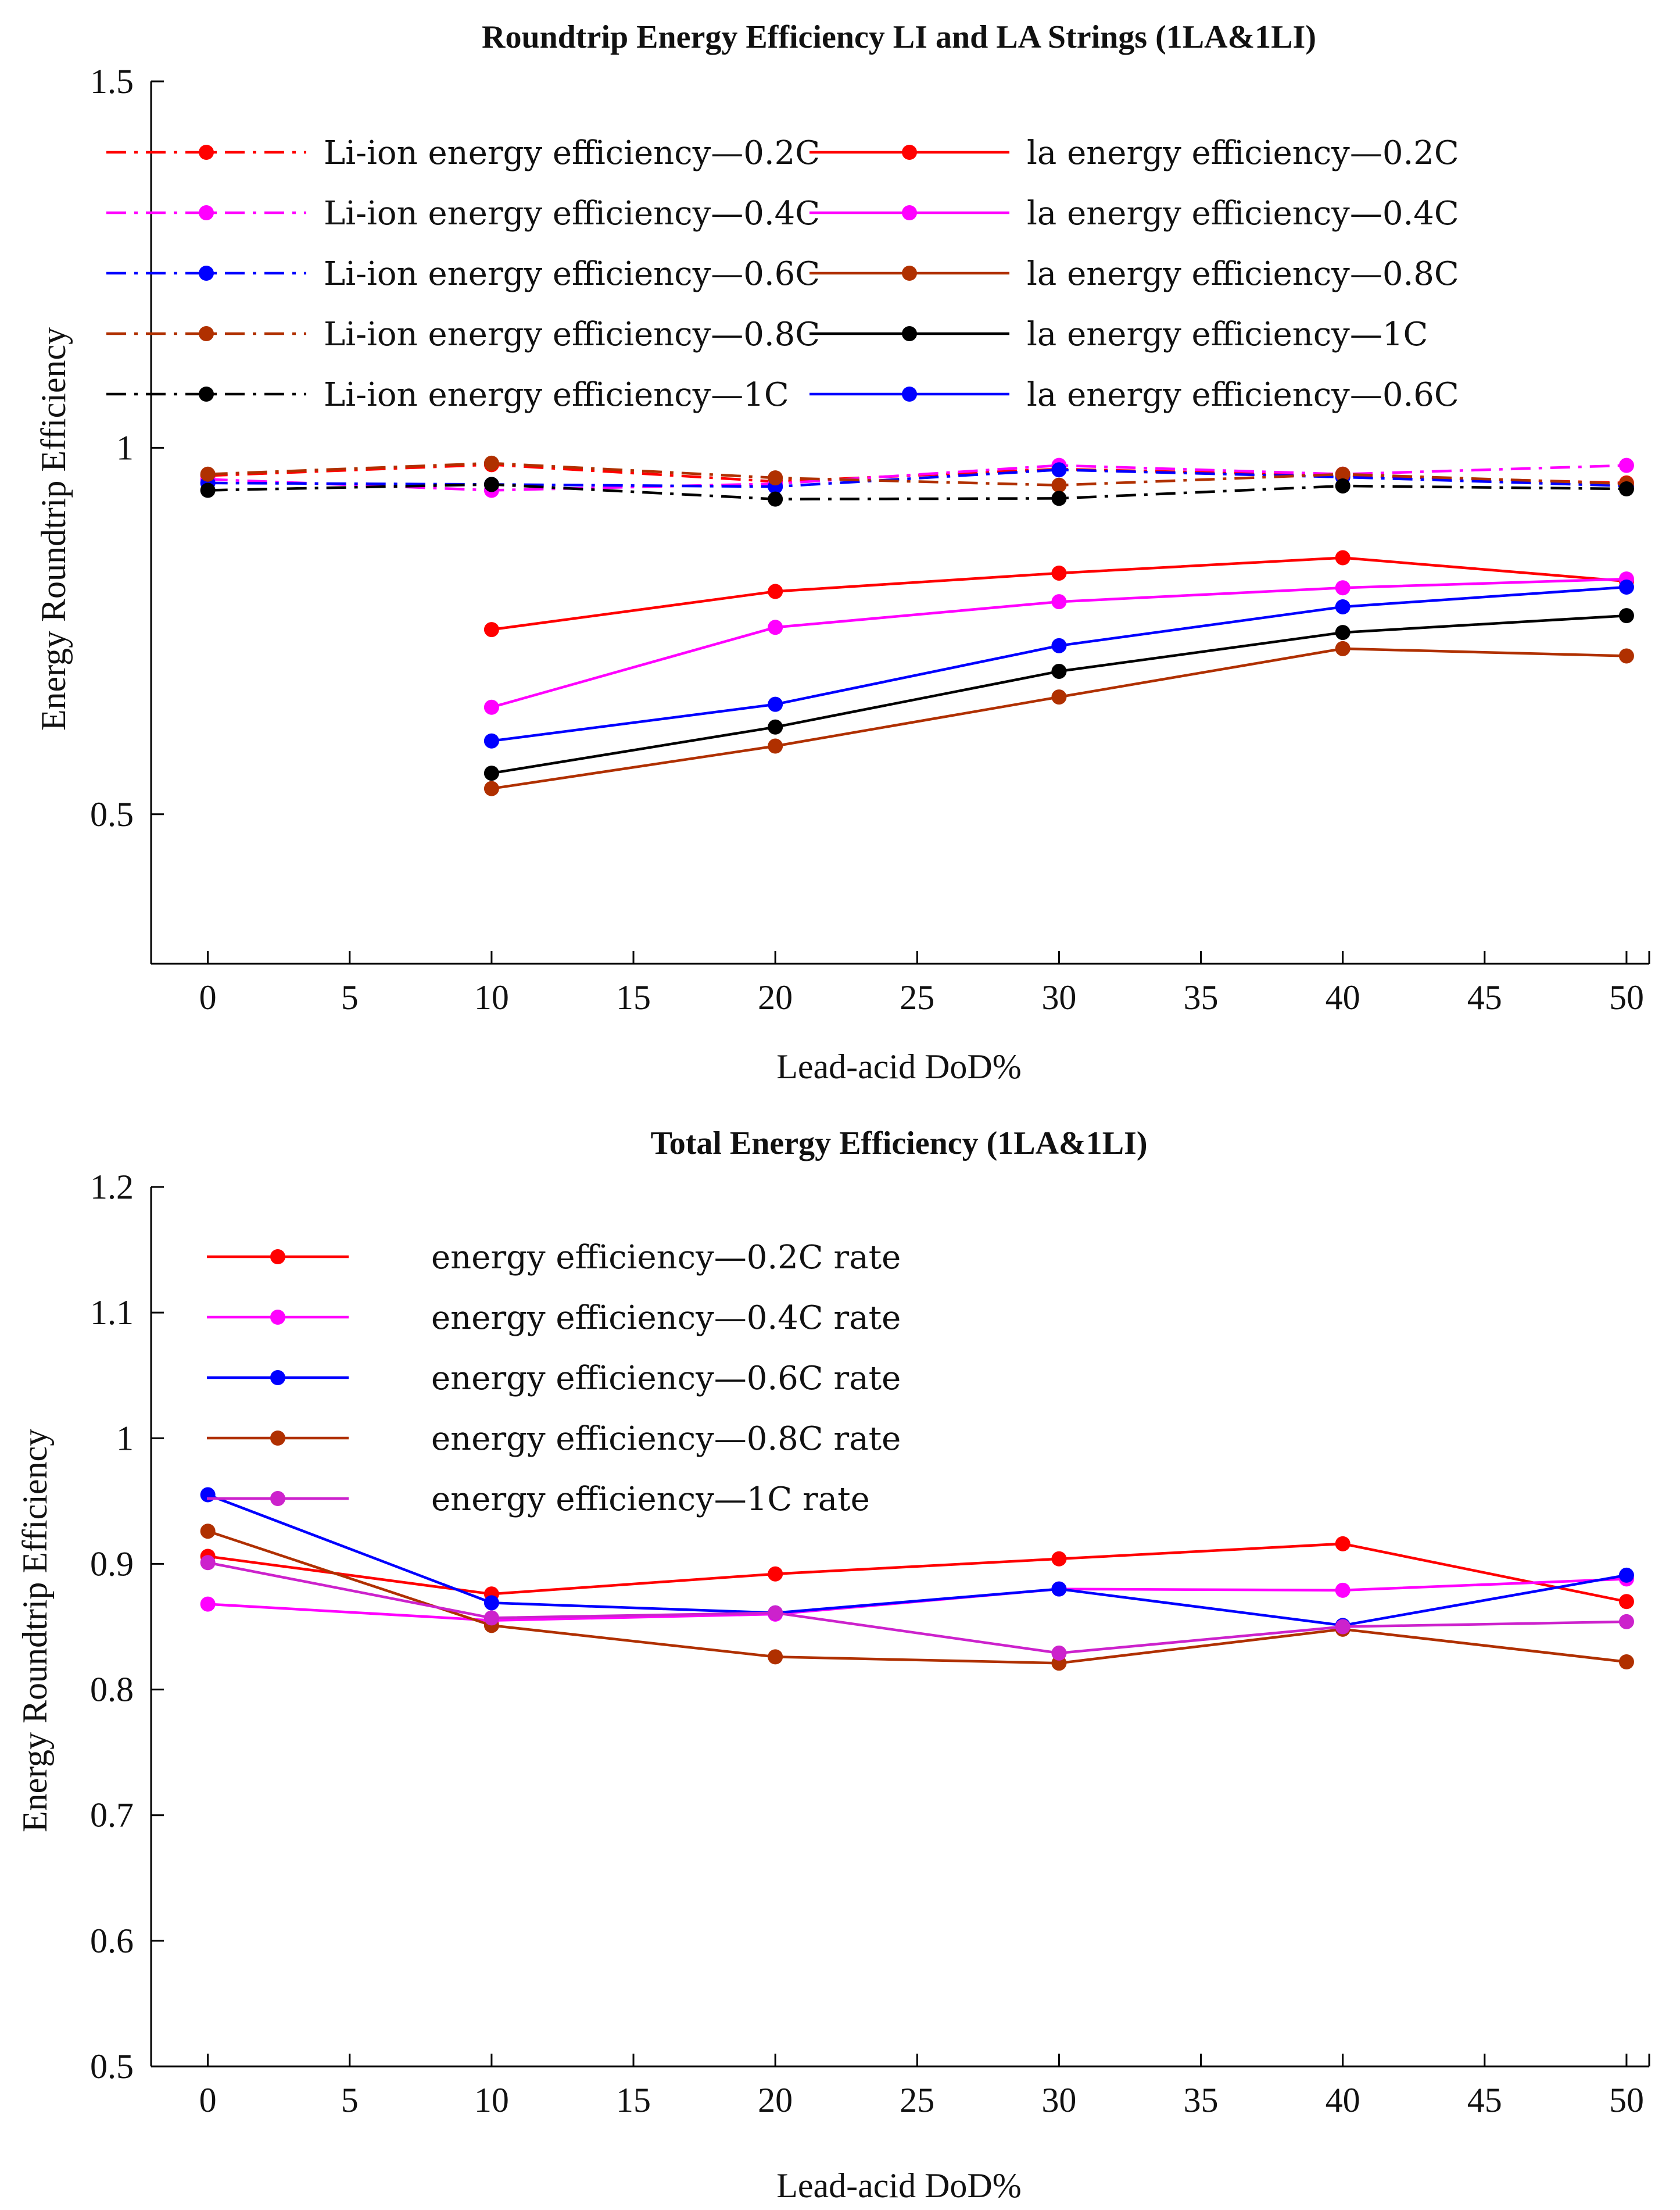 The width and height of the screenshot is (1680, 2210). Describe the element at coordinates (572, 214) in the screenshot. I see `legend-label: Li-ion energy efficiency—0.4C` at that location.